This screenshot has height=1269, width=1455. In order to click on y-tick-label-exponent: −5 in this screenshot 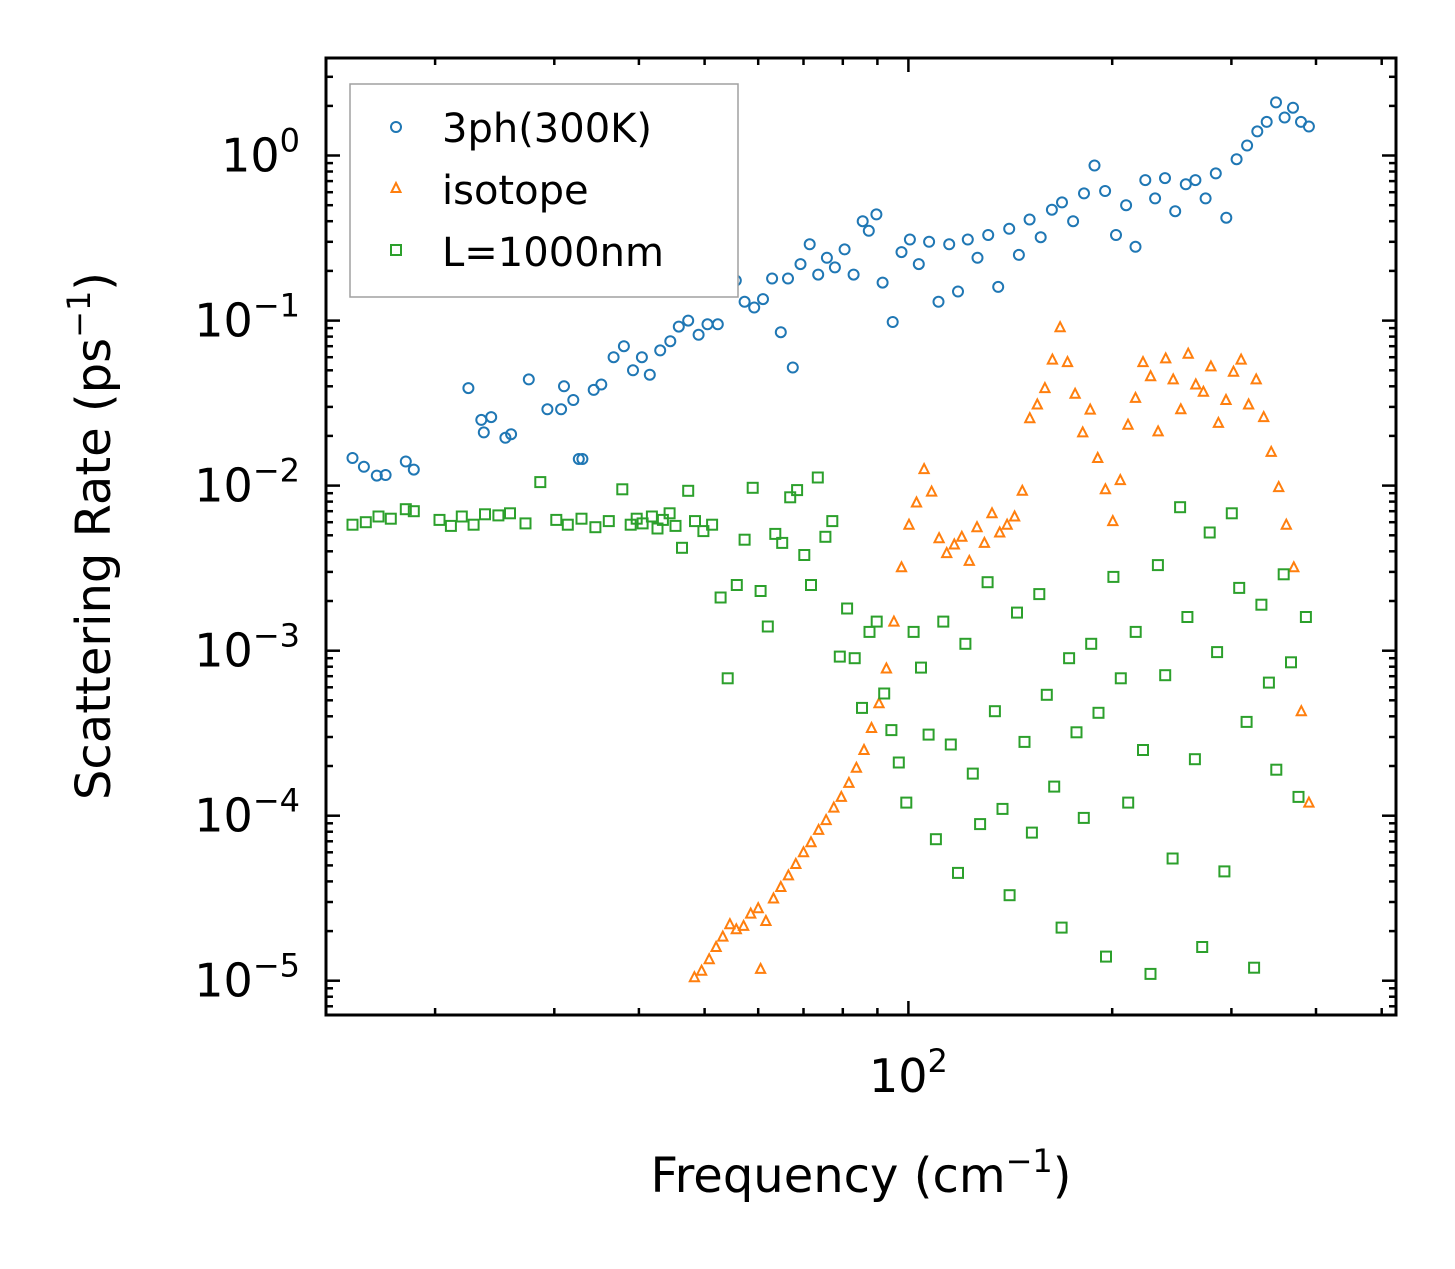, I will do `click(276, 966)`.